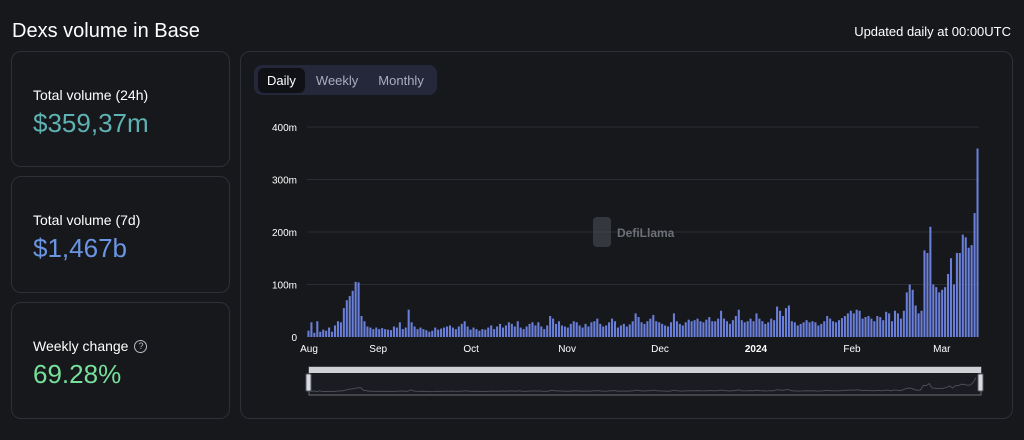  I want to click on stat-label-volume-7d: Total volume (7d), so click(87, 220).